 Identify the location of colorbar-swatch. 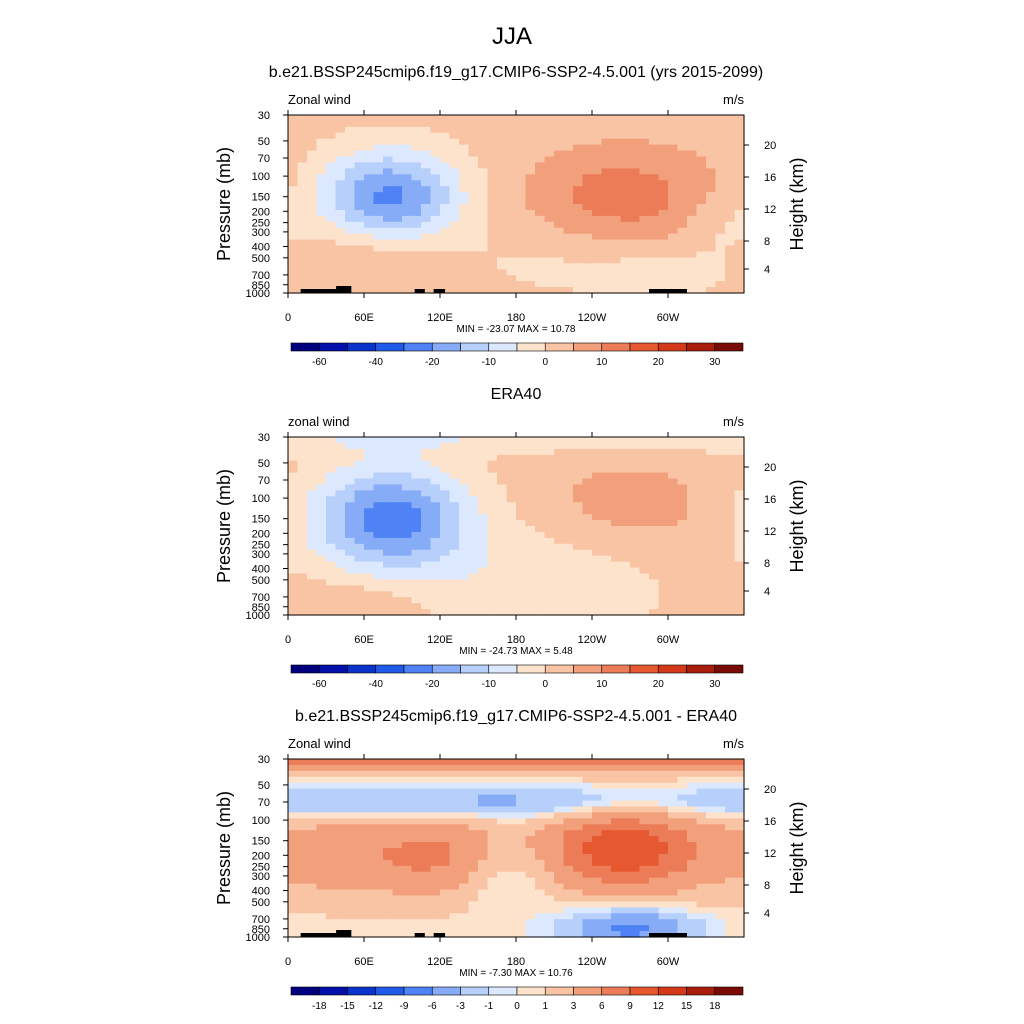
(503, 991).